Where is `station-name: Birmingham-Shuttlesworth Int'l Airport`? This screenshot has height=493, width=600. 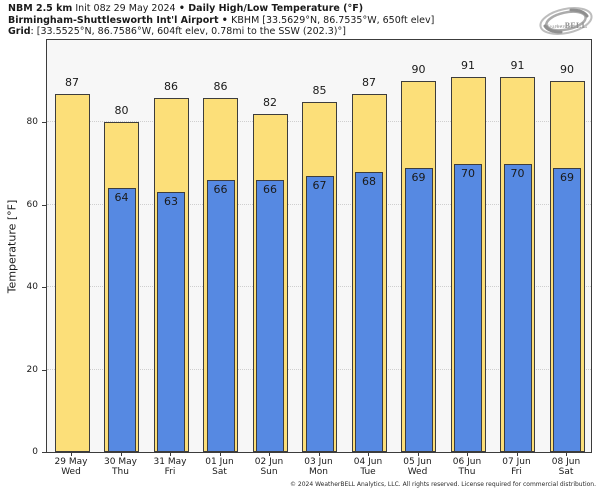 station-name: Birmingham-Shuttlesworth Int'l Airport is located at coordinates (113, 20).